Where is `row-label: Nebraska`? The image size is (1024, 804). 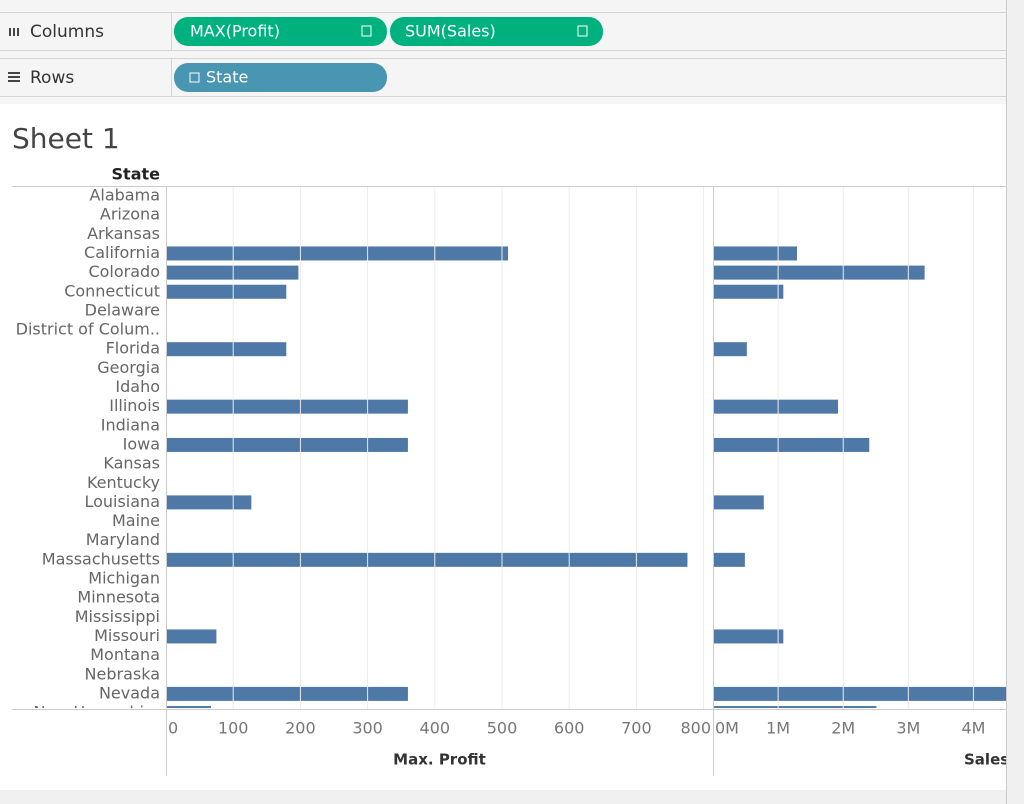 row-label: Nebraska is located at coordinates (122, 673).